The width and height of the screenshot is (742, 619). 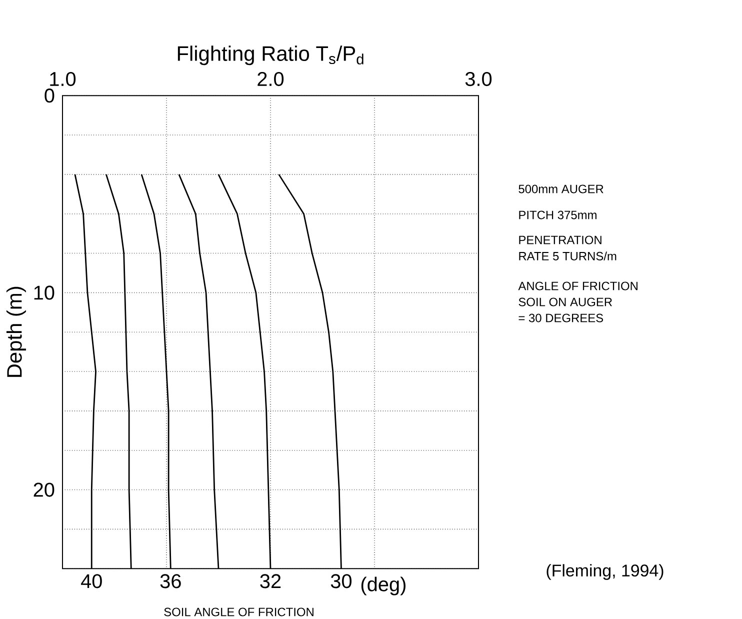 I want to click on text: (Fleming, 1994), so click(x=605, y=572).